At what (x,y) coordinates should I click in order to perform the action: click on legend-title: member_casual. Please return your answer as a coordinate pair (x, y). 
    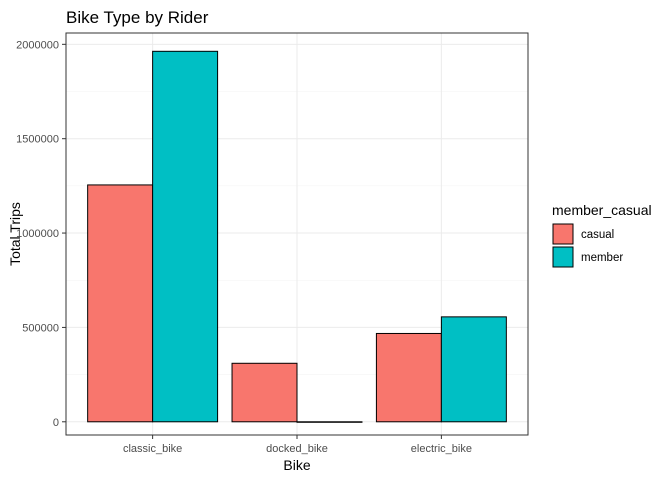
    Looking at the image, I should click on (602, 210).